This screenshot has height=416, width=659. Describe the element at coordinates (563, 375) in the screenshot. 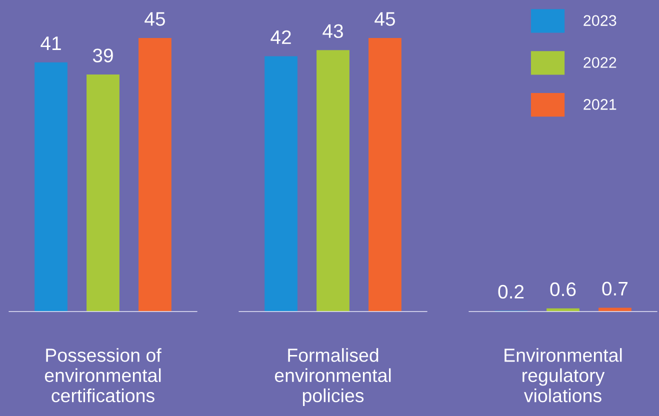

I see `x-tick-label: Environmental regulatory violations` at that location.